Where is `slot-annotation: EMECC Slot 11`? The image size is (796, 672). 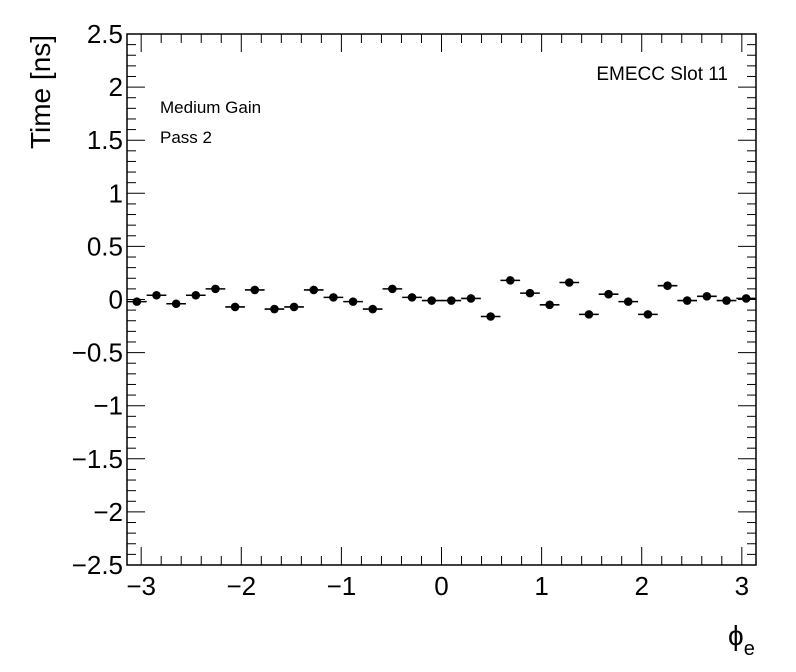
slot-annotation: EMECC Slot 11 is located at coordinates (662, 74).